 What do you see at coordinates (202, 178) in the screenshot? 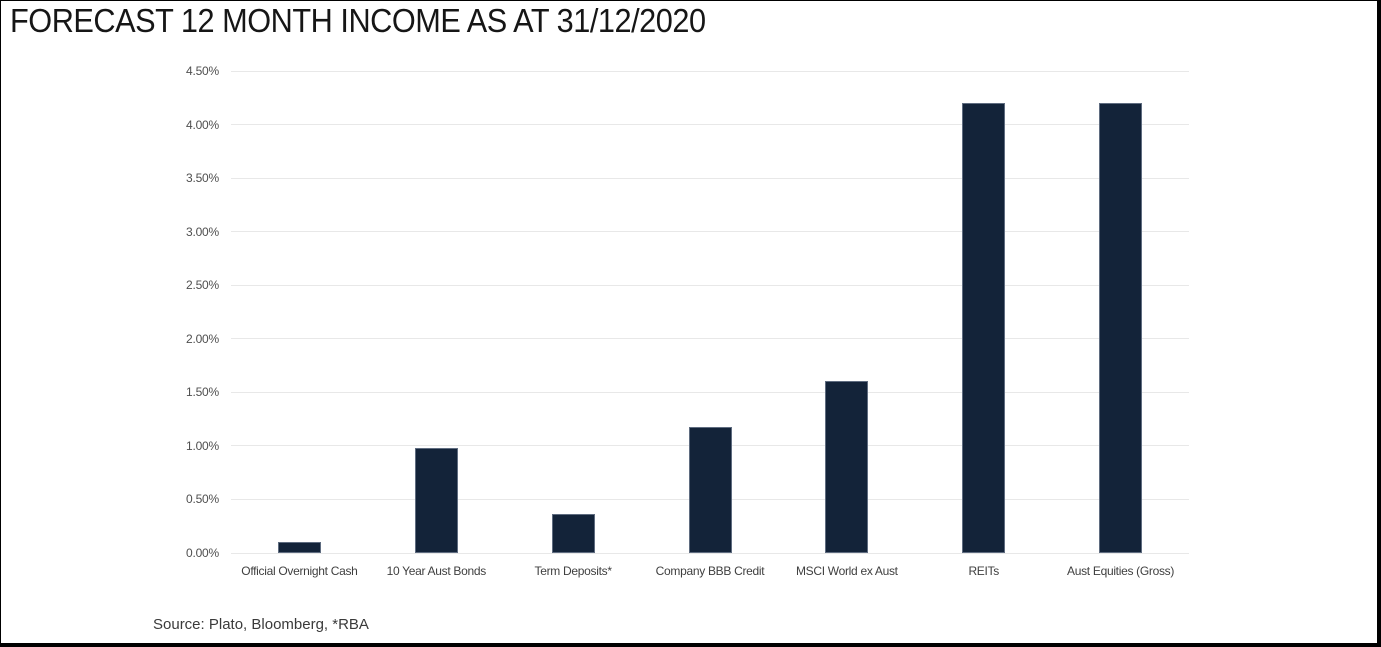
I see `y-axis-label: 3.50%` at bounding box center [202, 178].